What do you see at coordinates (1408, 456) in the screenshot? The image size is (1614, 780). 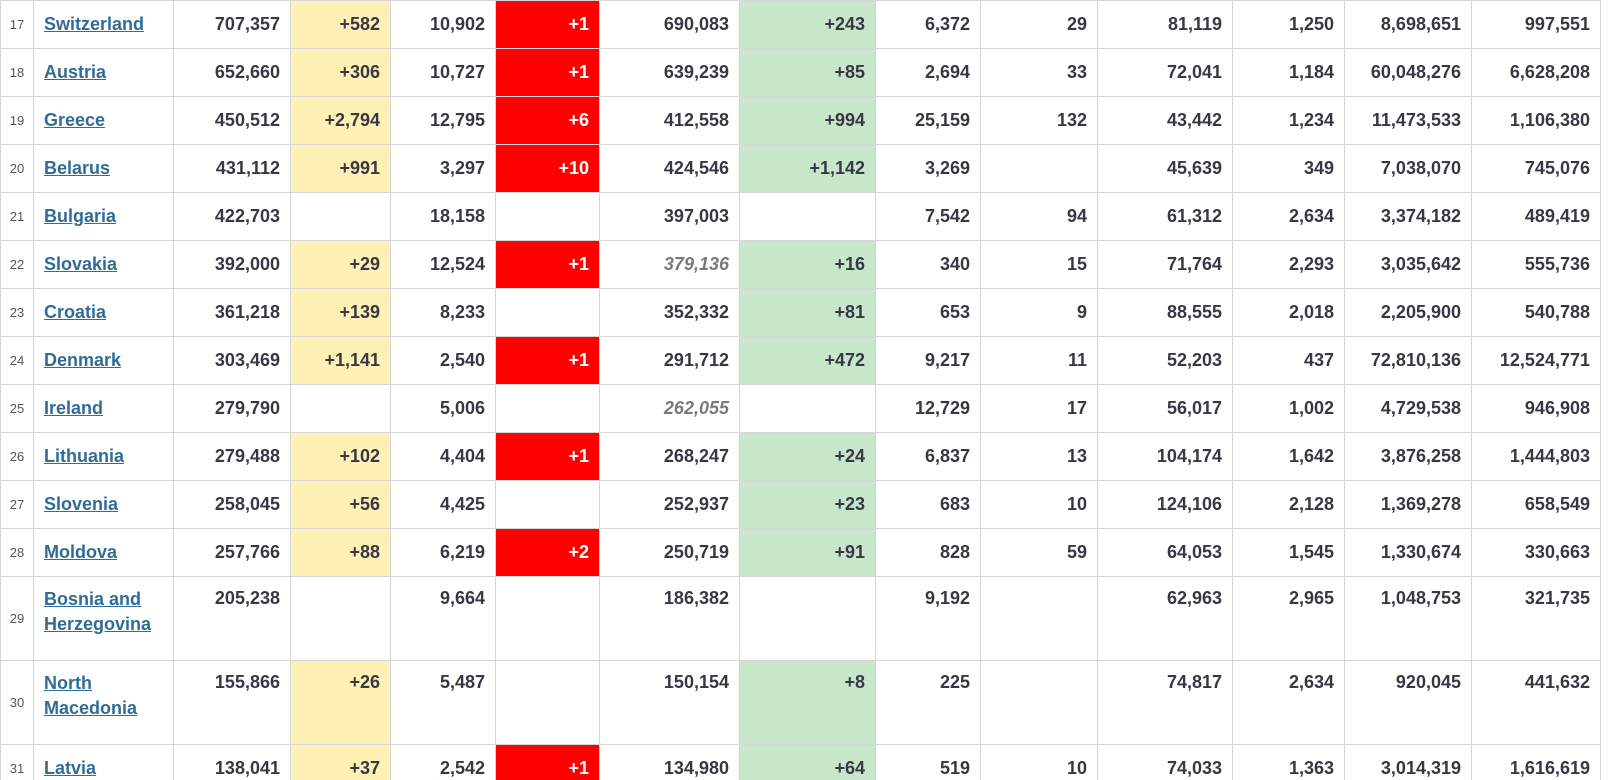 I see `total-tests-cell: 3,876,258` at bounding box center [1408, 456].